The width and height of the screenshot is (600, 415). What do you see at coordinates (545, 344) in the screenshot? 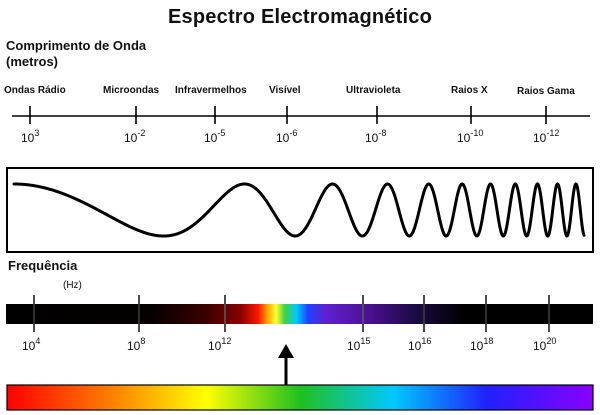
I see `frequency-tick-label: 10²⁰` at bounding box center [545, 344].